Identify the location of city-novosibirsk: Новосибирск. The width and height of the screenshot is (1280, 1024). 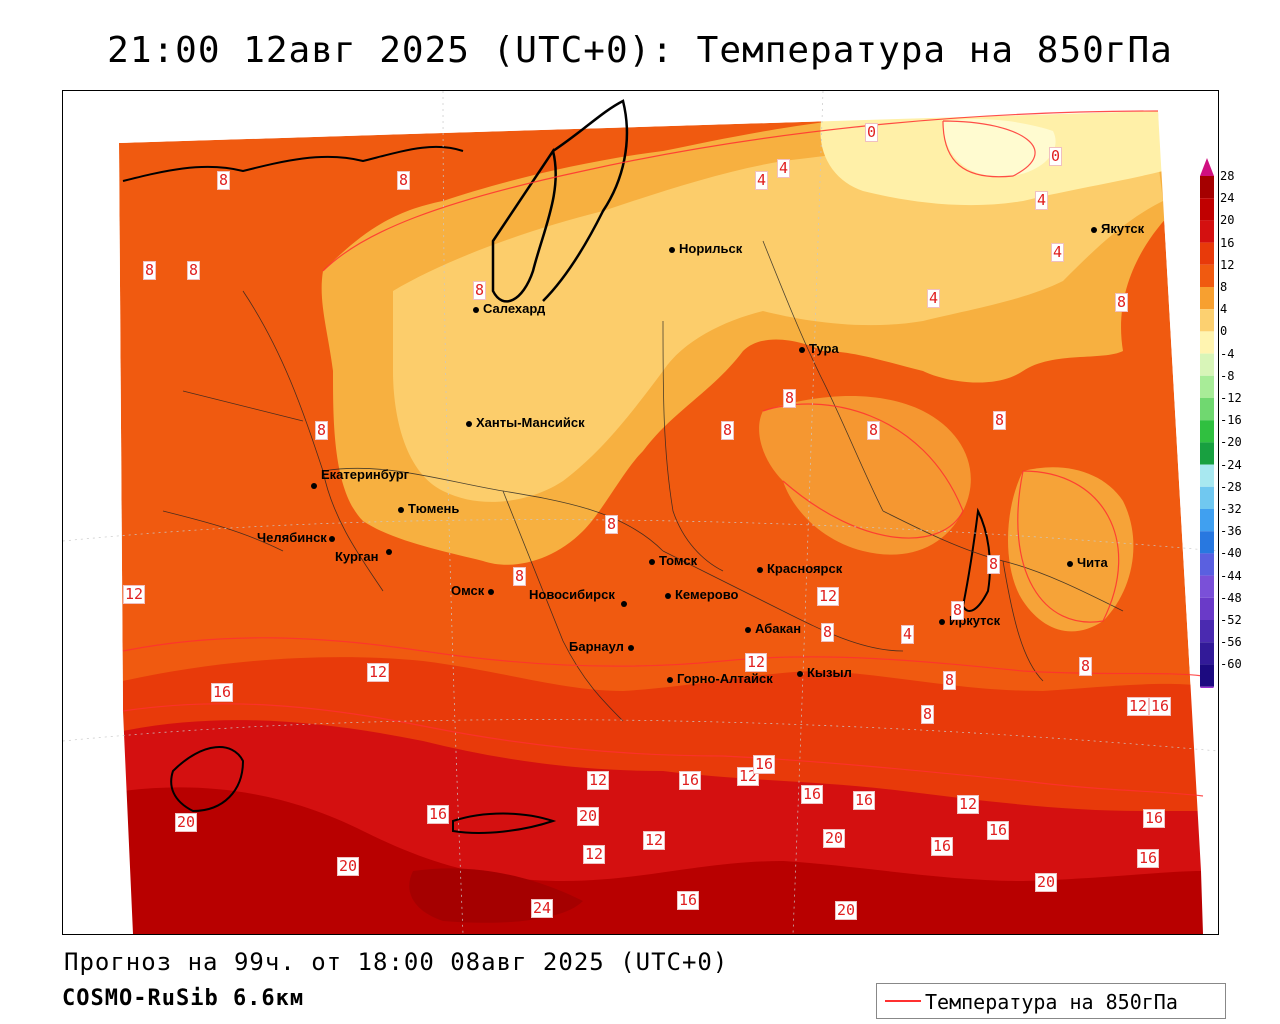
(580, 597).